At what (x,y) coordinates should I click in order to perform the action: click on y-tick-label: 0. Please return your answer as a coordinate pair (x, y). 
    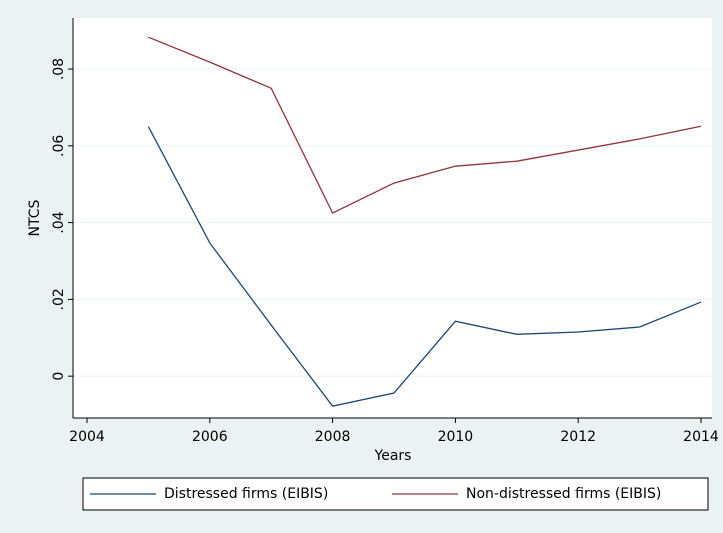
    Looking at the image, I should click on (59, 376).